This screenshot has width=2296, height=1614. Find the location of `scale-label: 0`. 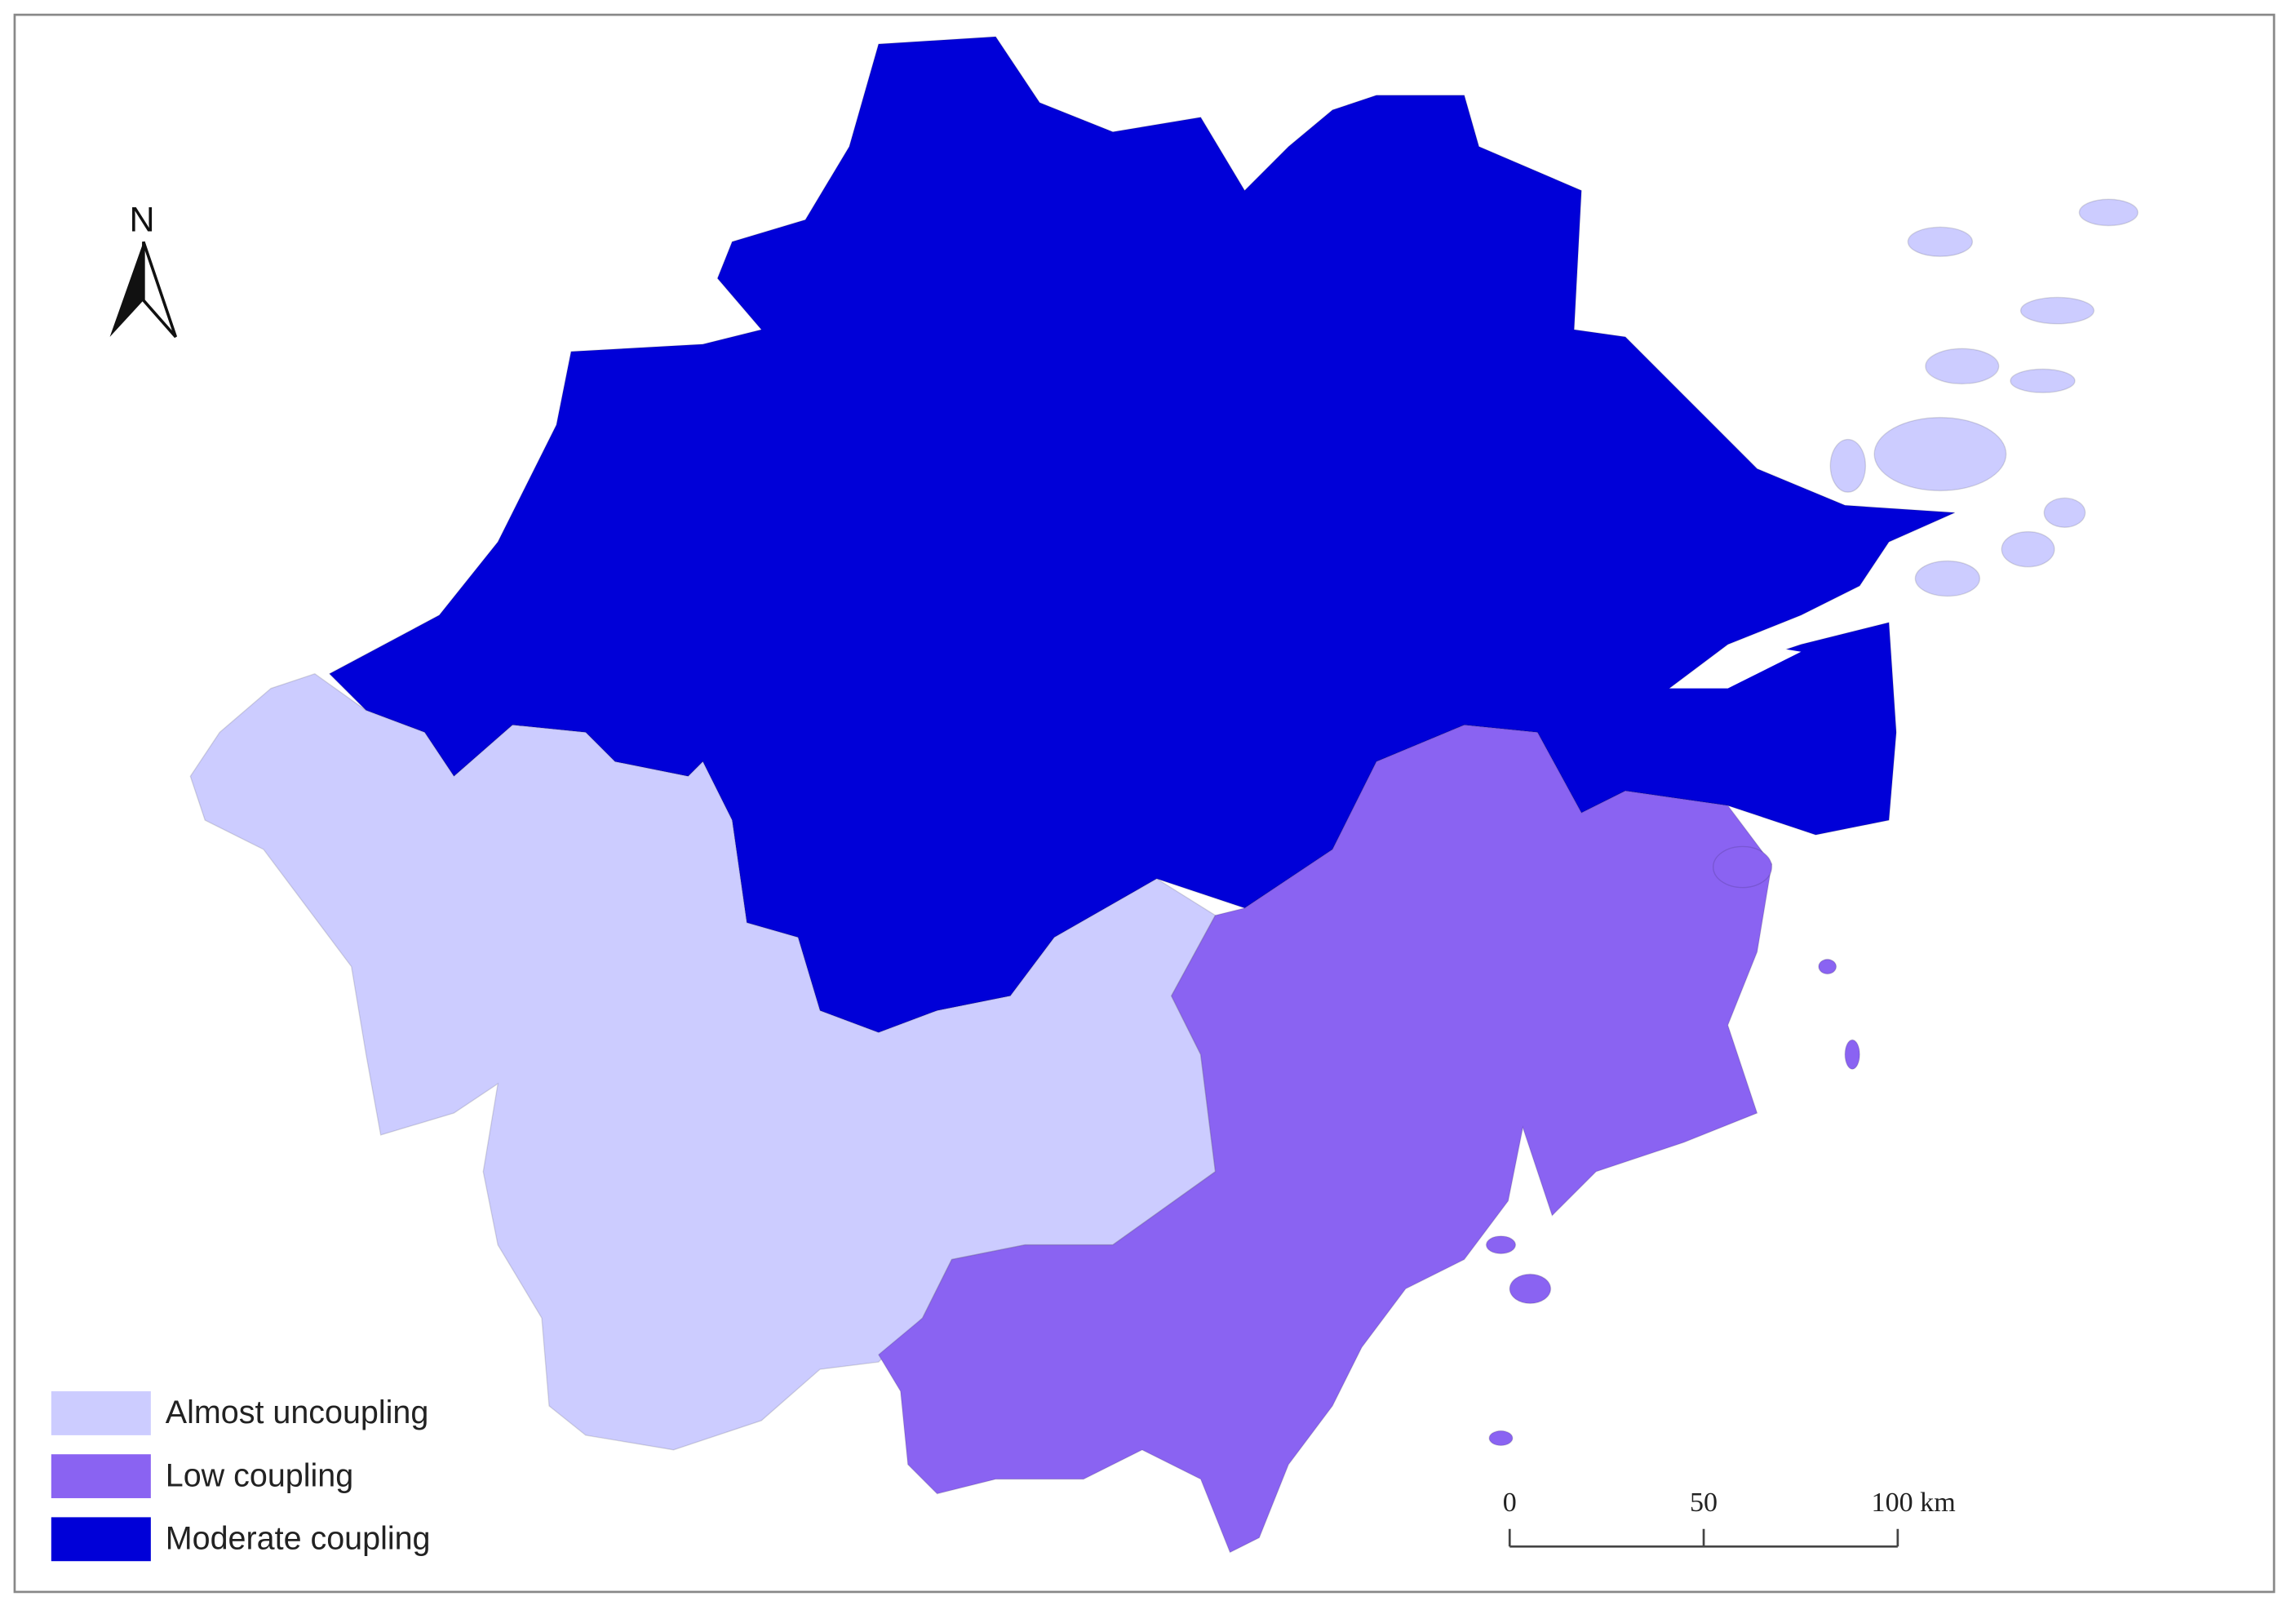

scale-label: 0 is located at coordinates (1510, 1503).